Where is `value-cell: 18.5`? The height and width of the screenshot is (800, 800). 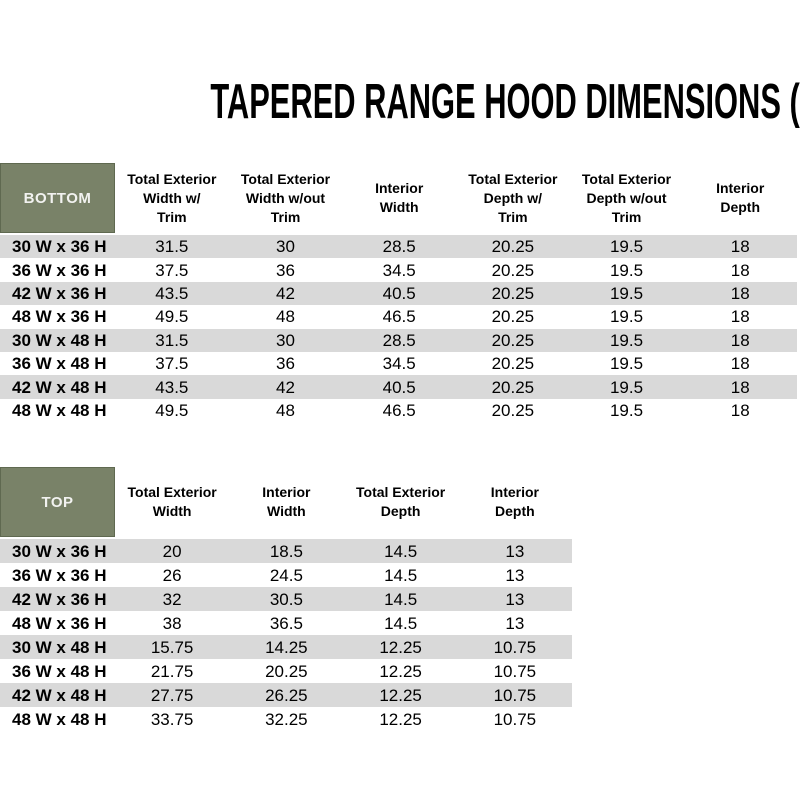
value-cell: 18.5 is located at coordinates (286, 551).